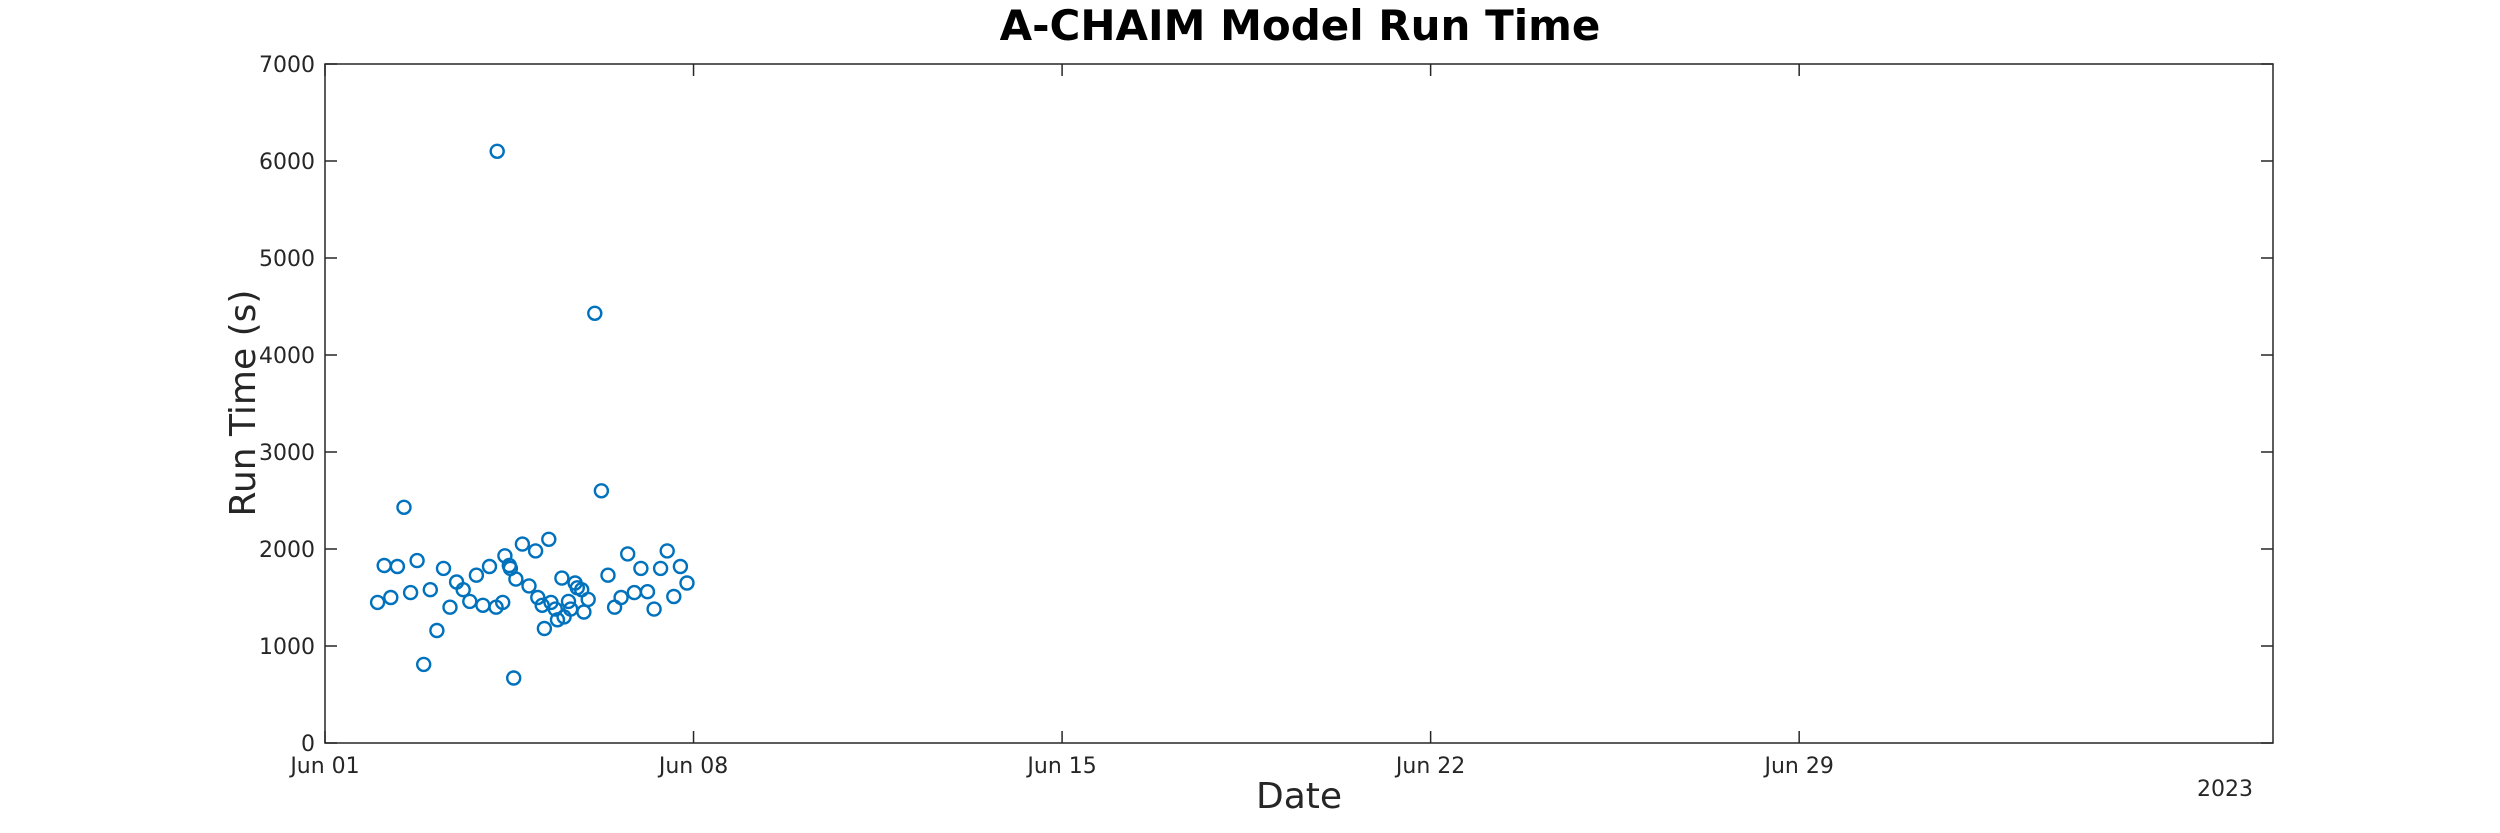  Describe the element at coordinates (243, 403) in the screenshot. I see `y-axis-label: Run Time (s)` at that location.